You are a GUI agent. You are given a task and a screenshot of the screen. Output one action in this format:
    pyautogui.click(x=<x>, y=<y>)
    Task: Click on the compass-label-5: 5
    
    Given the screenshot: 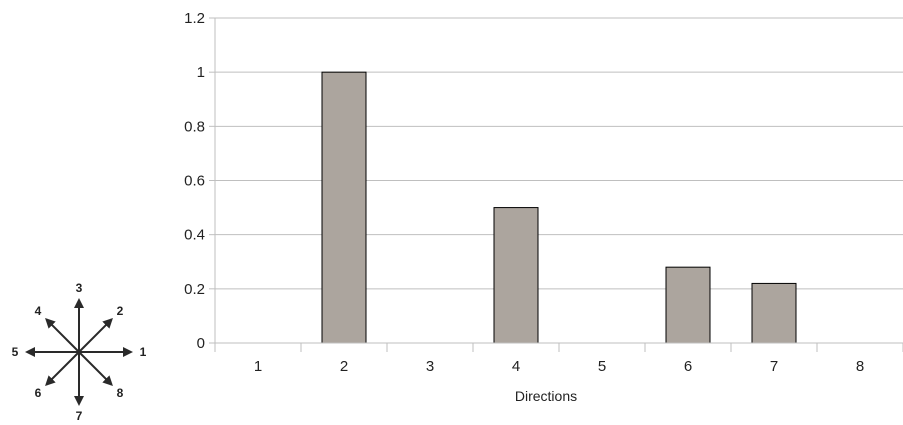 What is the action you would take?
    pyautogui.click(x=15, y=352)
    